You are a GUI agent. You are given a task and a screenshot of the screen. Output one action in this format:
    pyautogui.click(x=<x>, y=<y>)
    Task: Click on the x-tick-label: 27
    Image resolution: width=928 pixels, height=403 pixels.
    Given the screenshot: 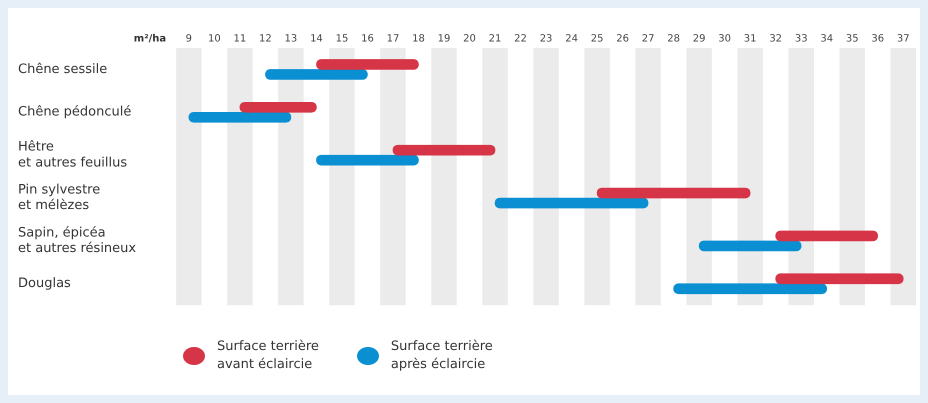 What is the action you would take?
    pyautogui.click(x=648, y=39)
    